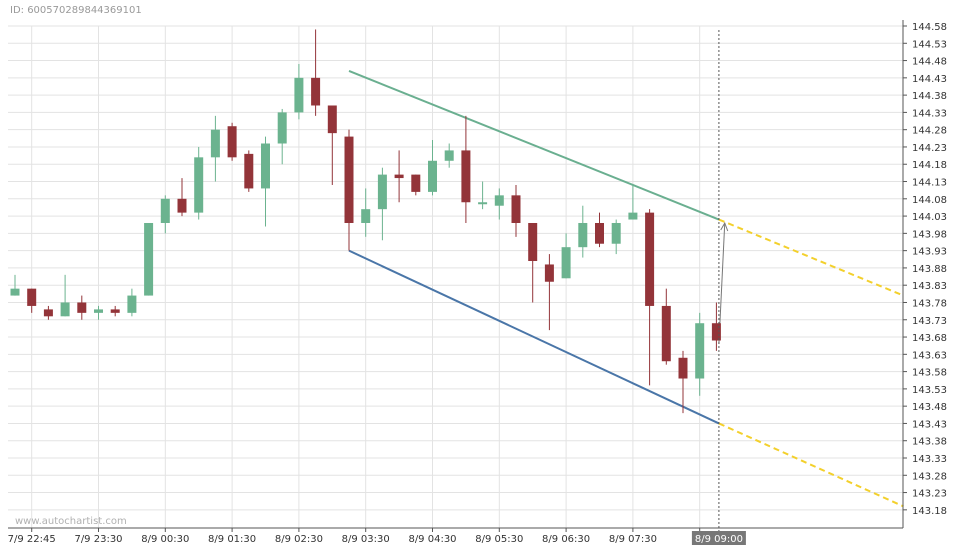  I want to click on y-tick-label: 144.48, so click(929, 62).